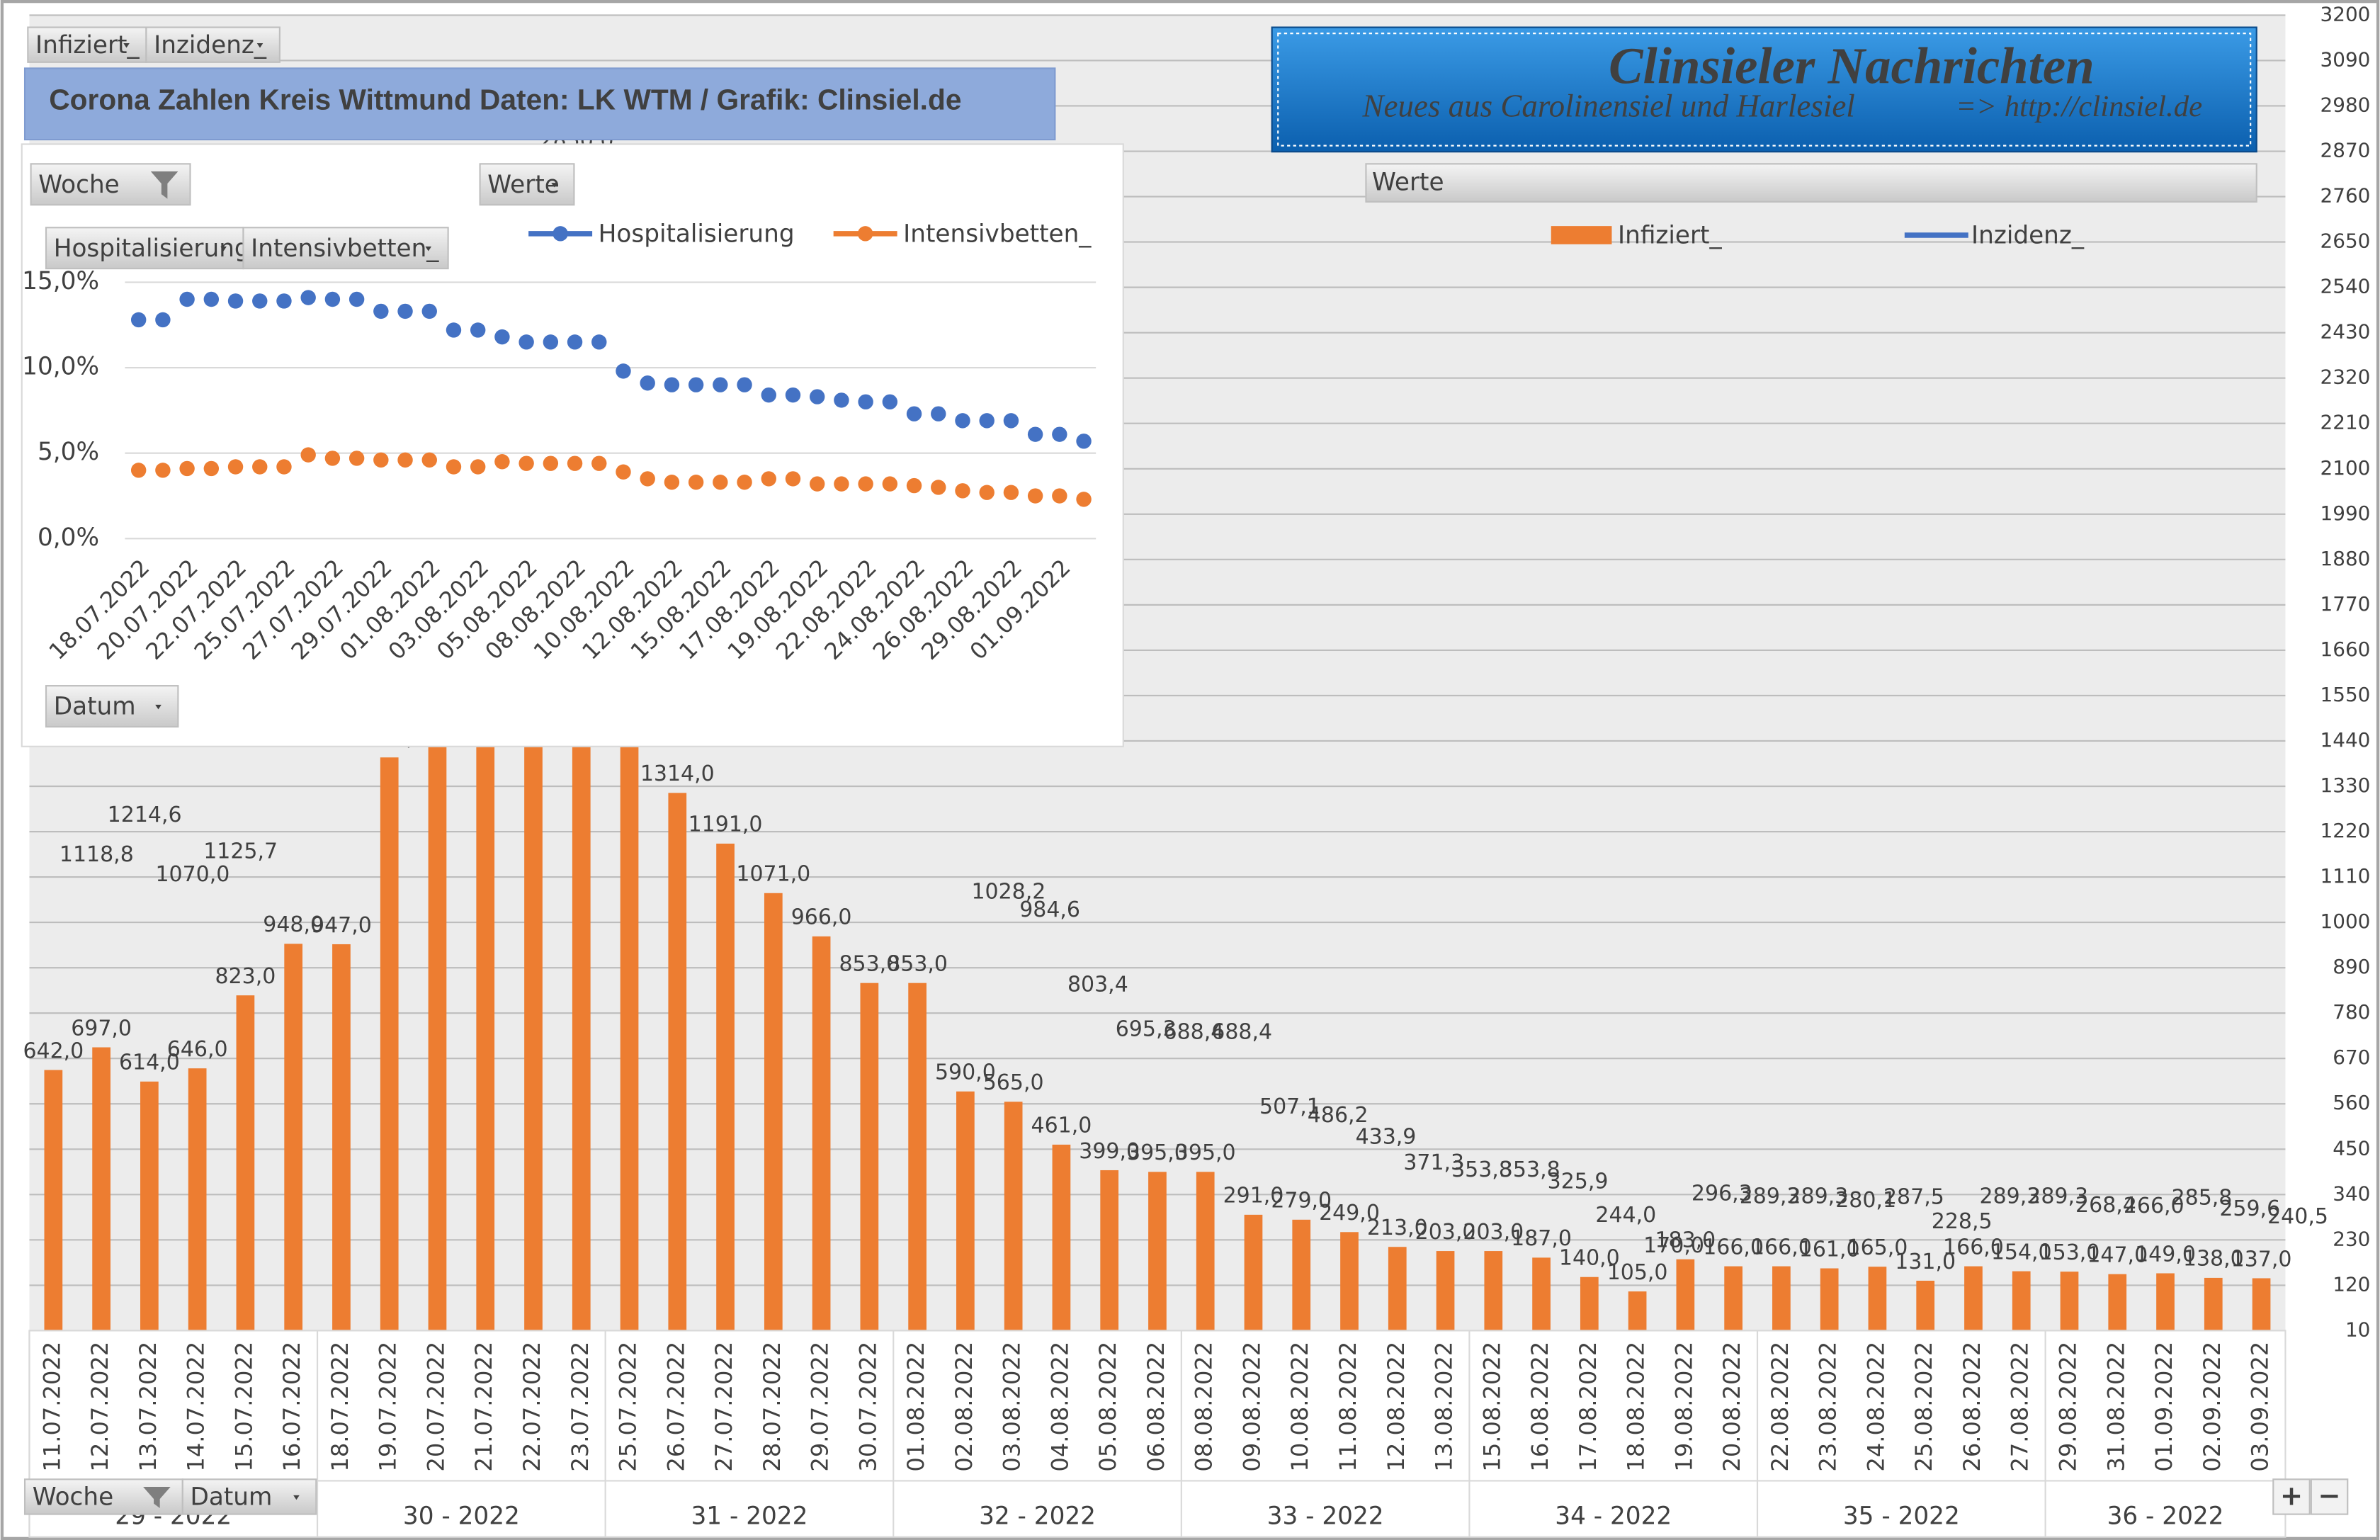 The width and height of the screenshot is (2380, 1540). Describe the element at coordinates (1108, 1407) in the screenshot. I see `x-tick-label: 05.08.2022` at that location.